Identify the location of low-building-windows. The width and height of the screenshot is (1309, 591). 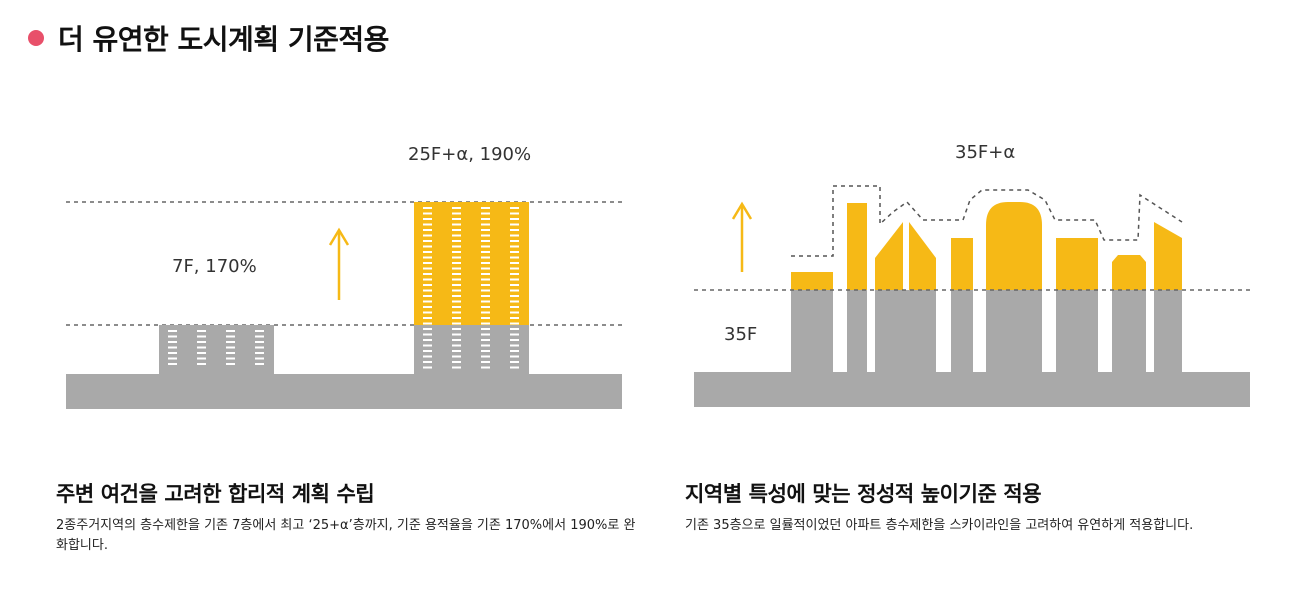
(216, 347).